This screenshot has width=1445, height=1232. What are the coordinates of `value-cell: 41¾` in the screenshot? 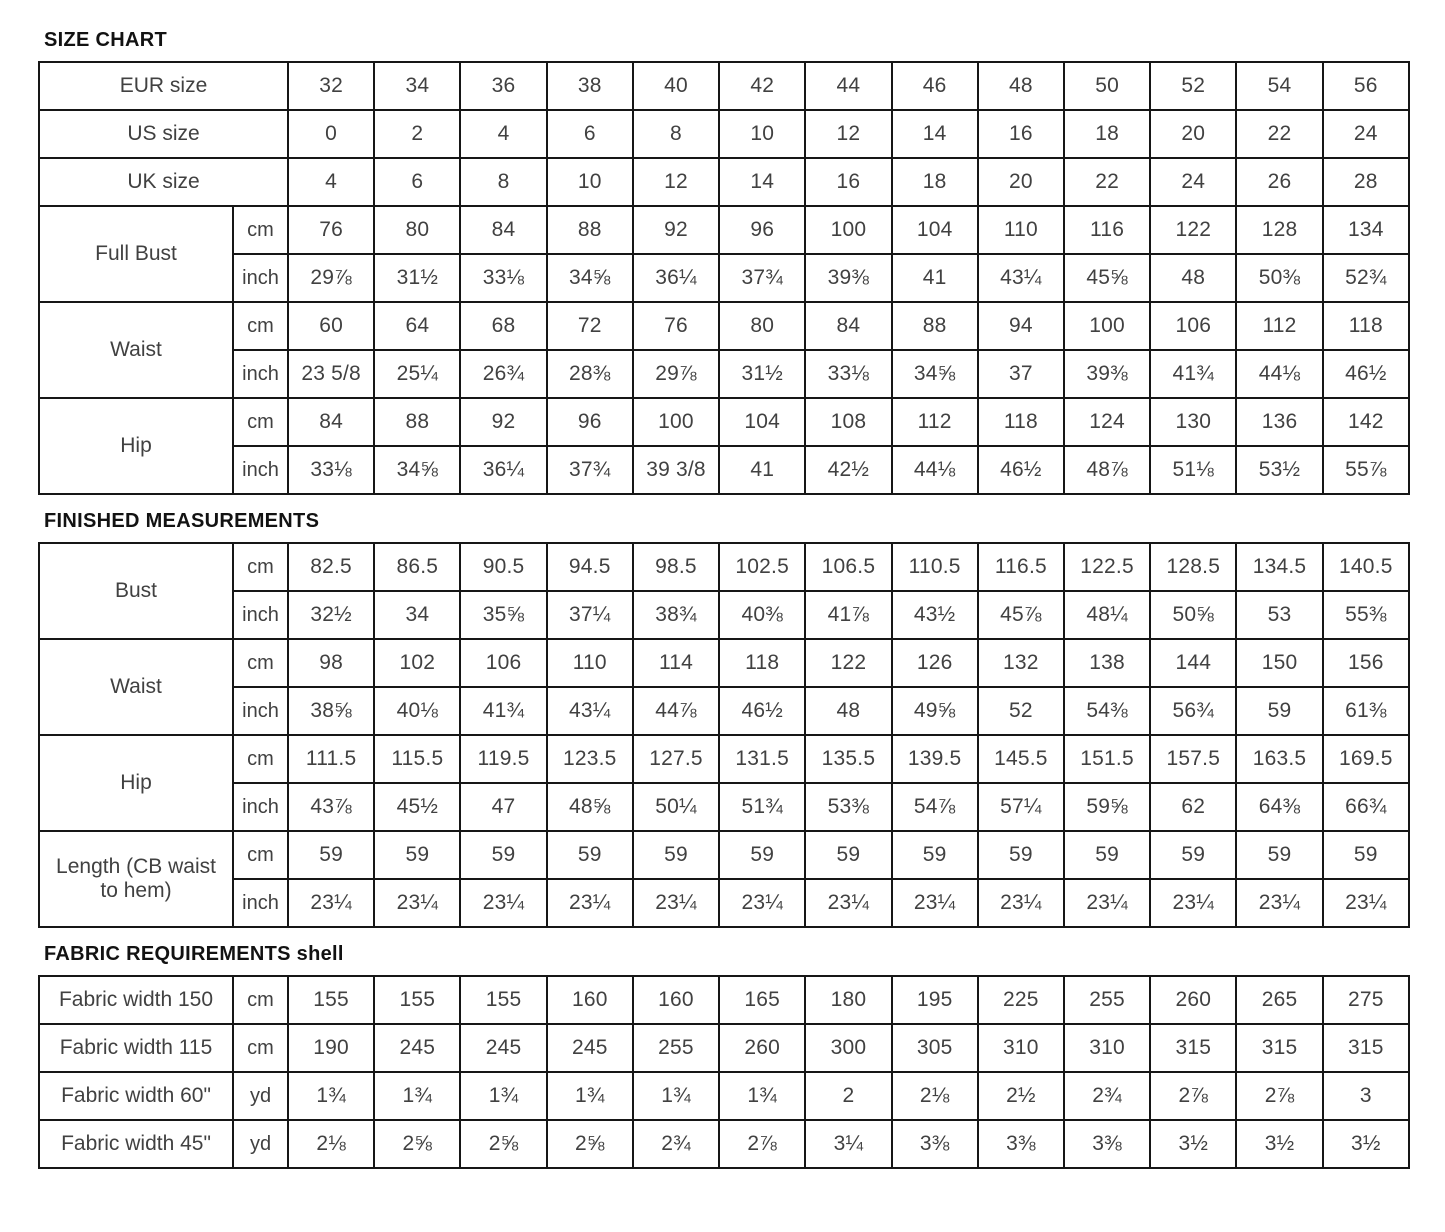 It's located at (503, 711).